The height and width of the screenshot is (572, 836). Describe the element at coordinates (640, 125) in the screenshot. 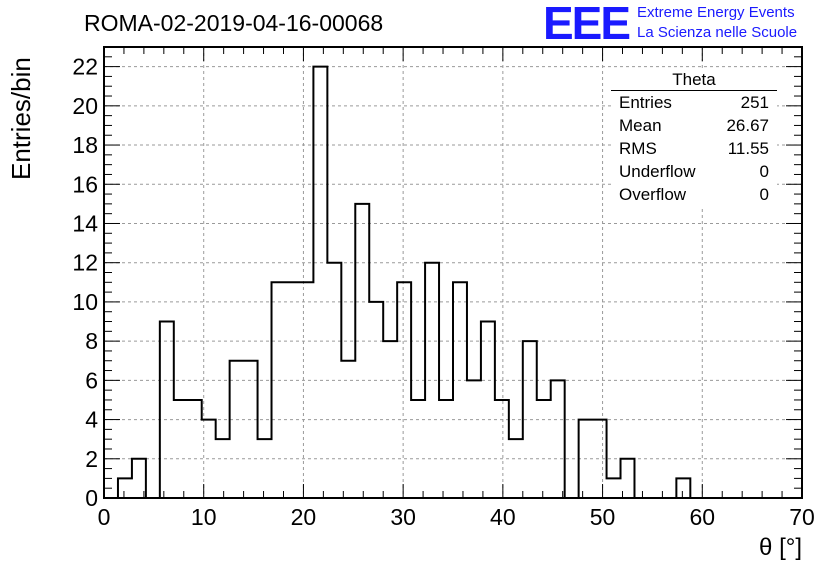

I see `stats-label: Mean` at that location.